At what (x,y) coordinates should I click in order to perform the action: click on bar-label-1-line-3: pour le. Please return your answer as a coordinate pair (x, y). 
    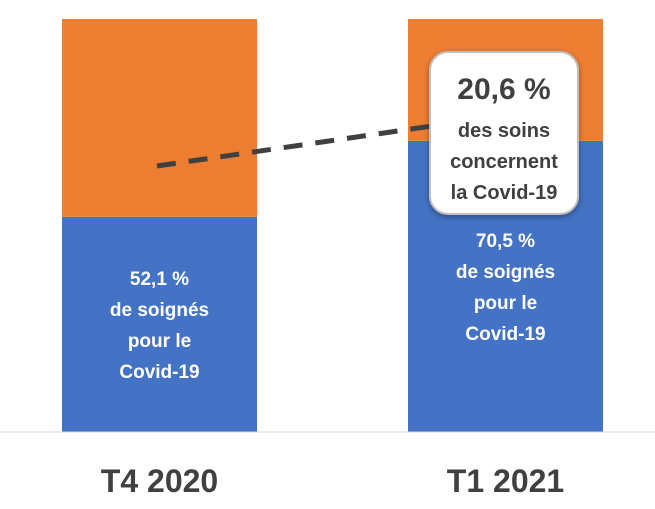
    Looking at the image, I should click on (159, 341).